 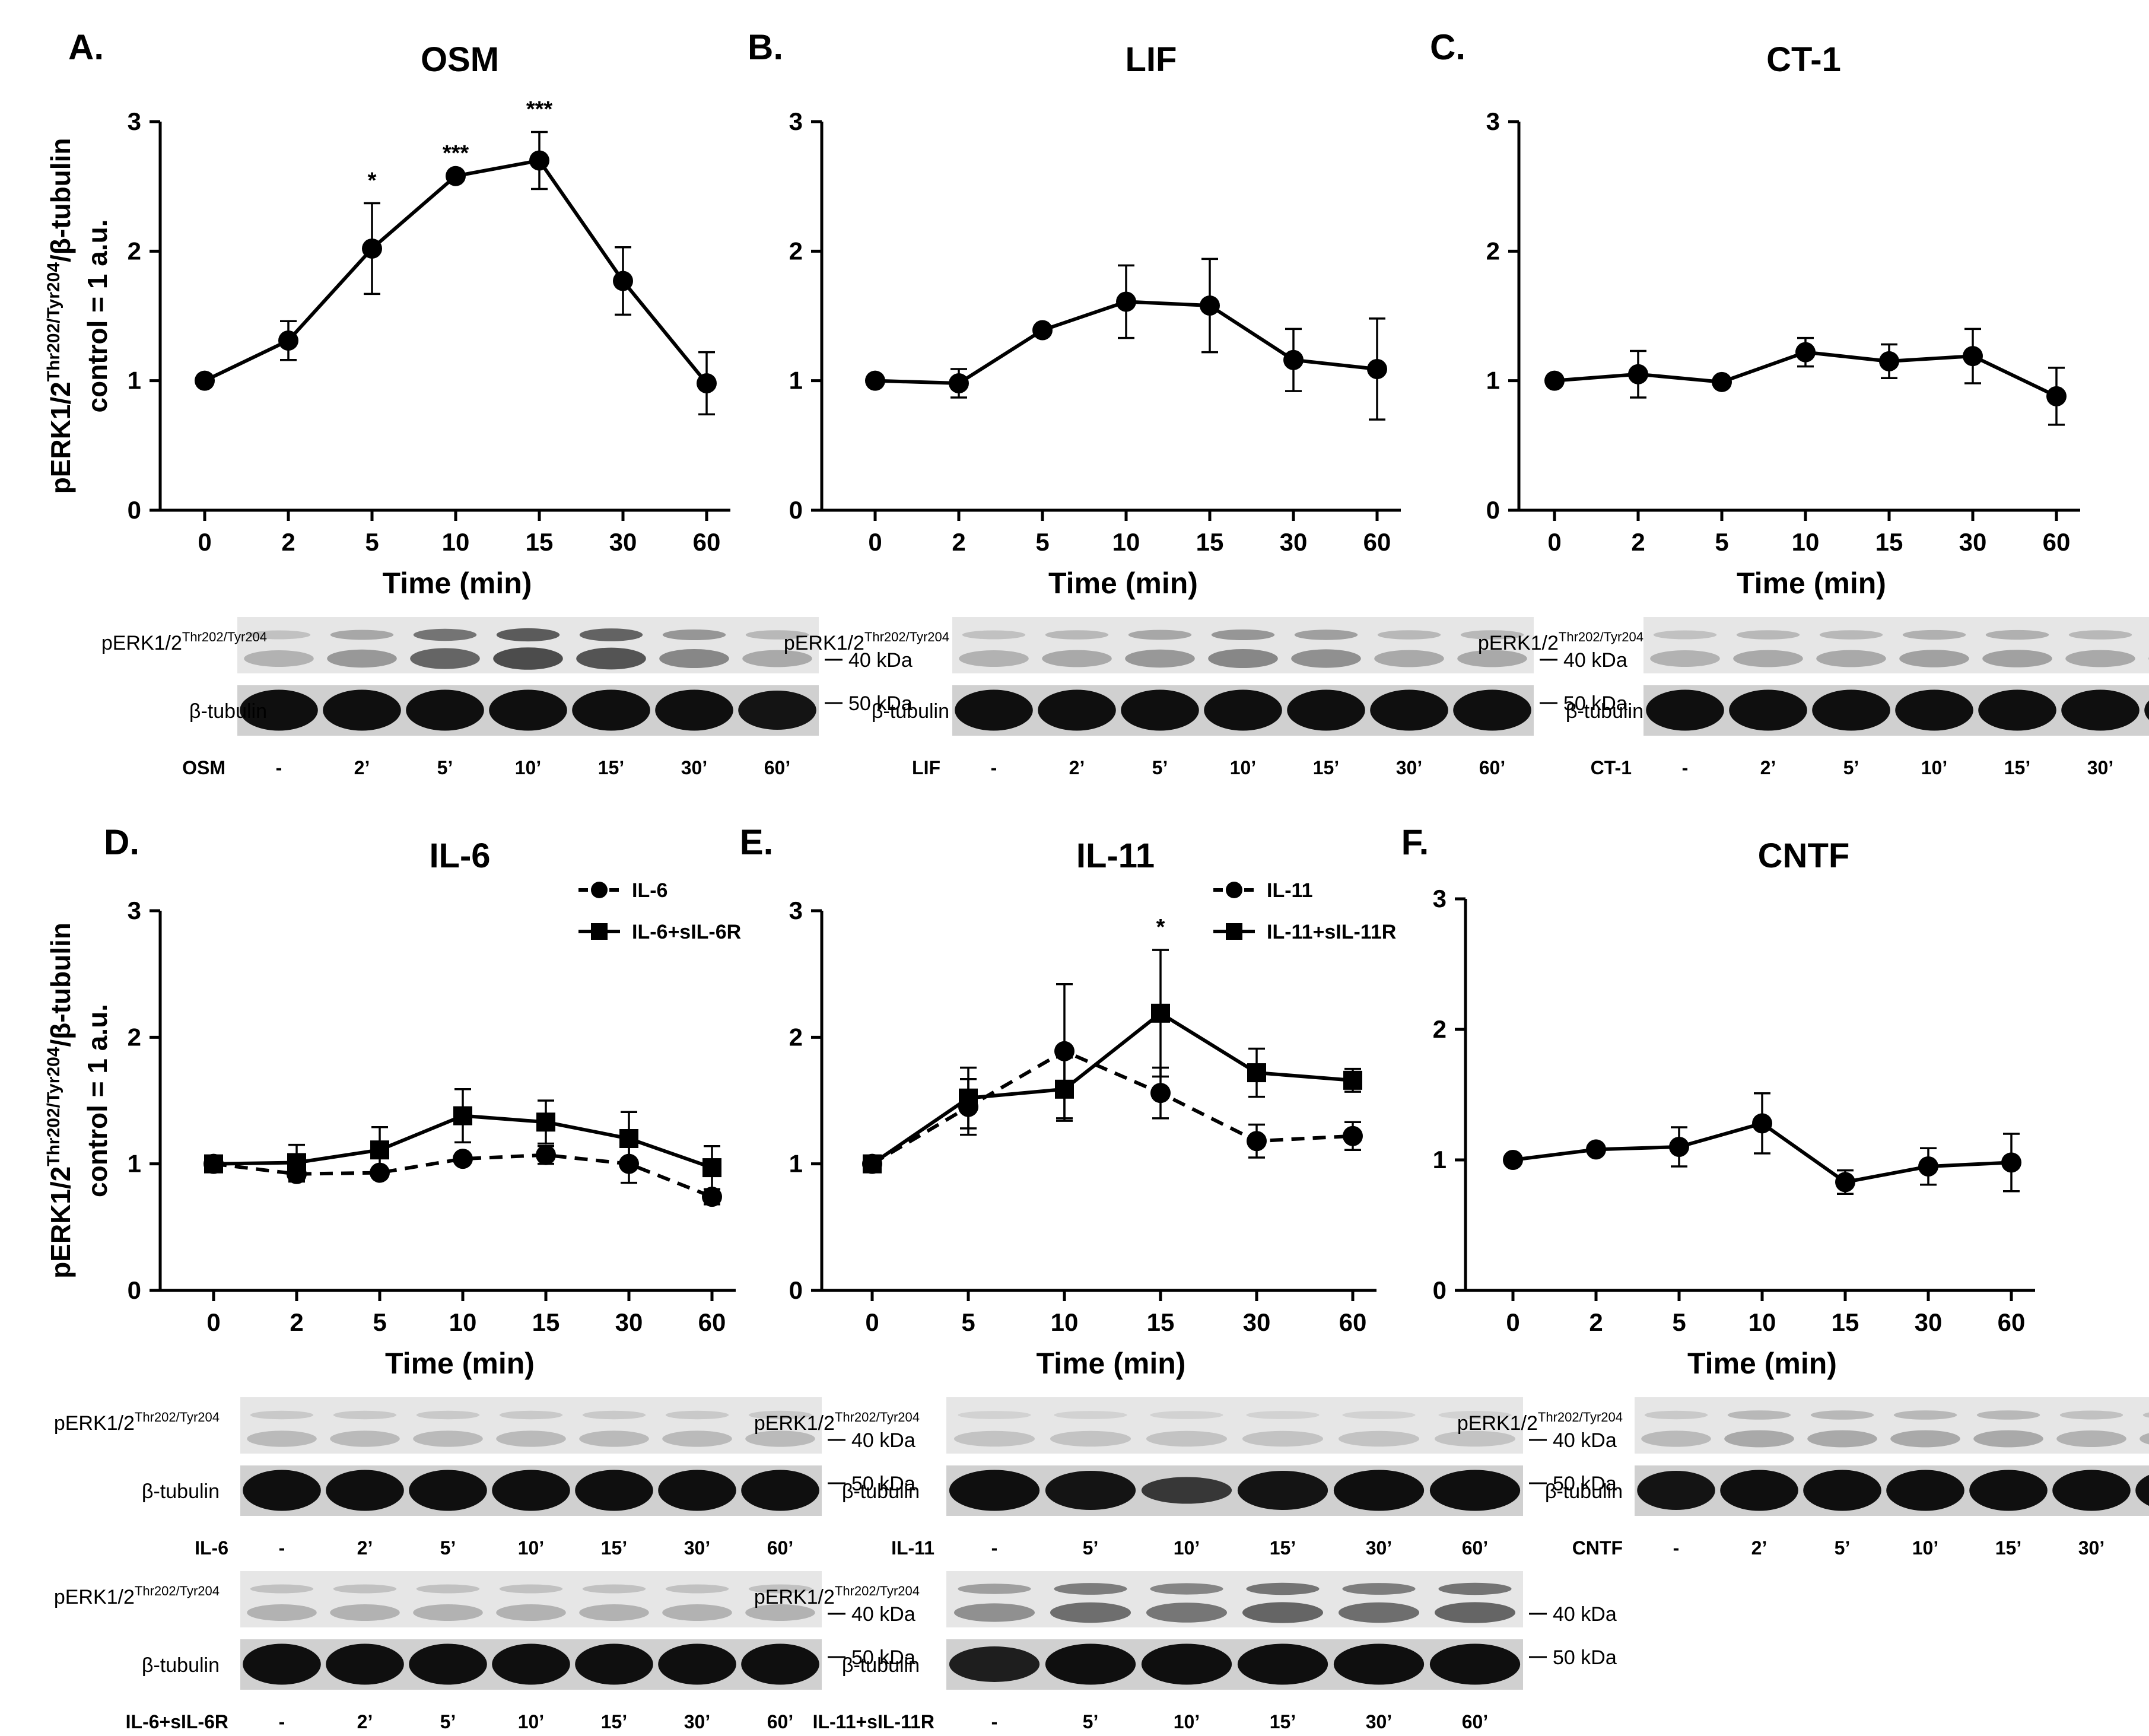 I want to click on treatment-label: CT-1, so click(x=1611, y=767).